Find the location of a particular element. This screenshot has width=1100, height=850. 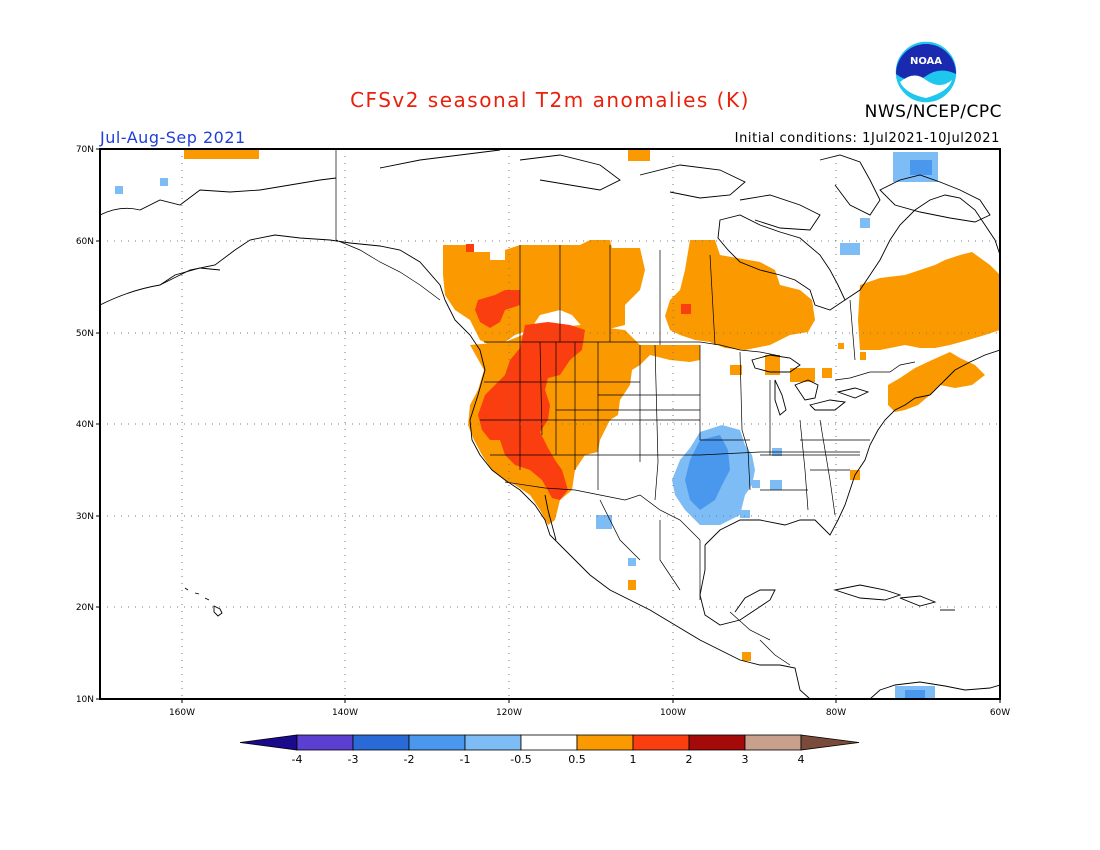

lat-label: 70N is located at coordinates (85, 150).